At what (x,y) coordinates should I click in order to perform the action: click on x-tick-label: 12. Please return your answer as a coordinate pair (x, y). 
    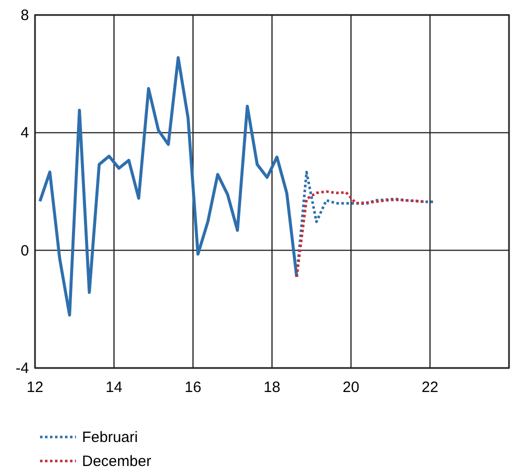
    Looking at the image, I should click on (35, 387).